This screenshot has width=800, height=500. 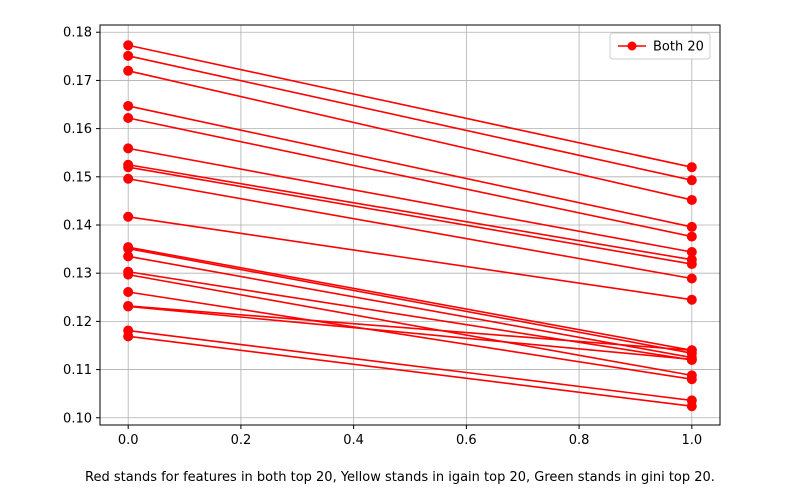 What do you see at coordinates (678, 47) in the screenshot?
I see `legend-label: Both 20` at bounding box center [678, 47].